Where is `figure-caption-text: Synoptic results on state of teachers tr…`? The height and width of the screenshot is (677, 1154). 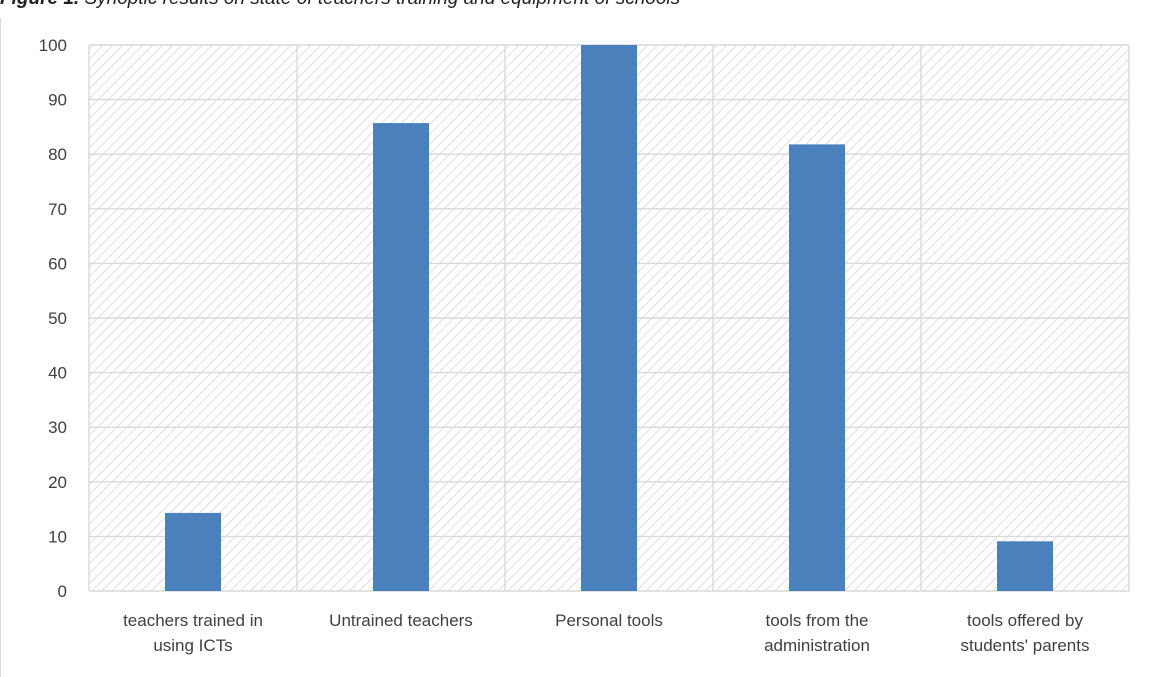
figure-caption-text: Synoptic results on state of teachers tr… is located at coordinates (382, 4).